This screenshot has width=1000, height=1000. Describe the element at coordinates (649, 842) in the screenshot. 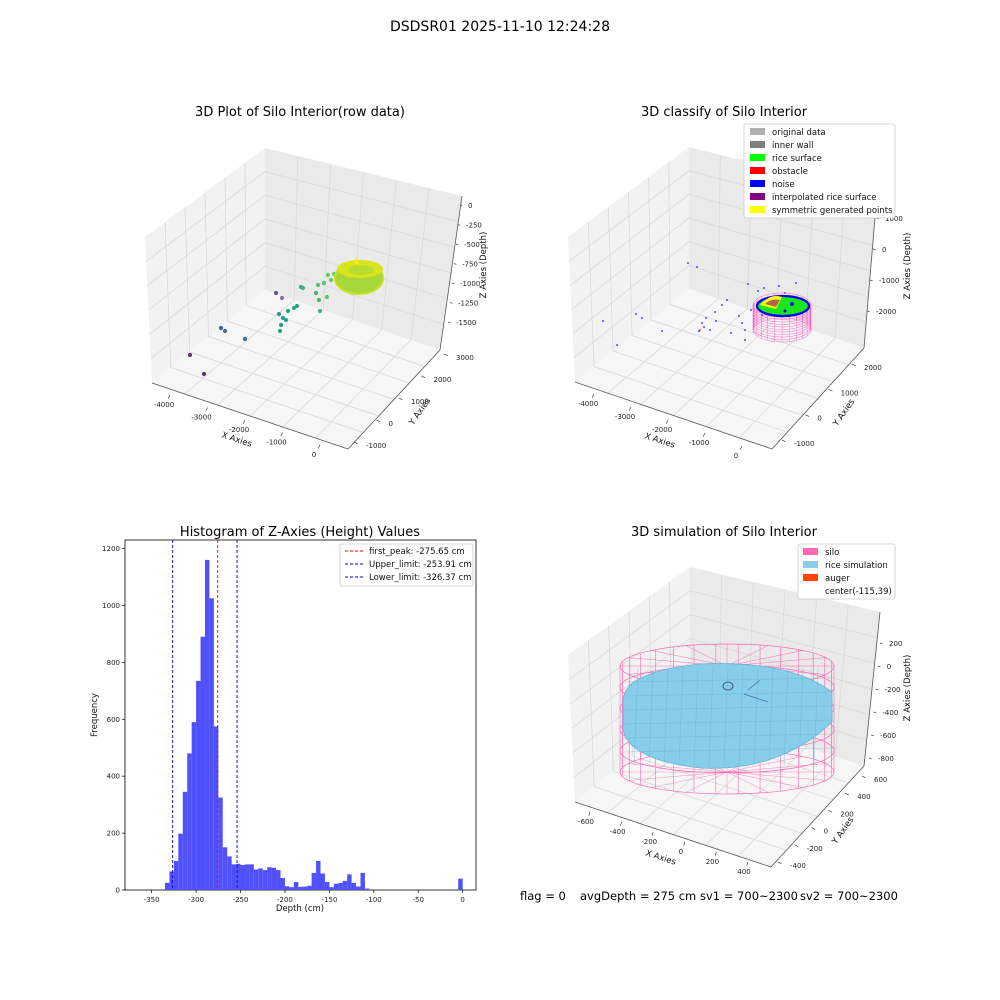

I see `p4-x-tick-label: -200` at that location.